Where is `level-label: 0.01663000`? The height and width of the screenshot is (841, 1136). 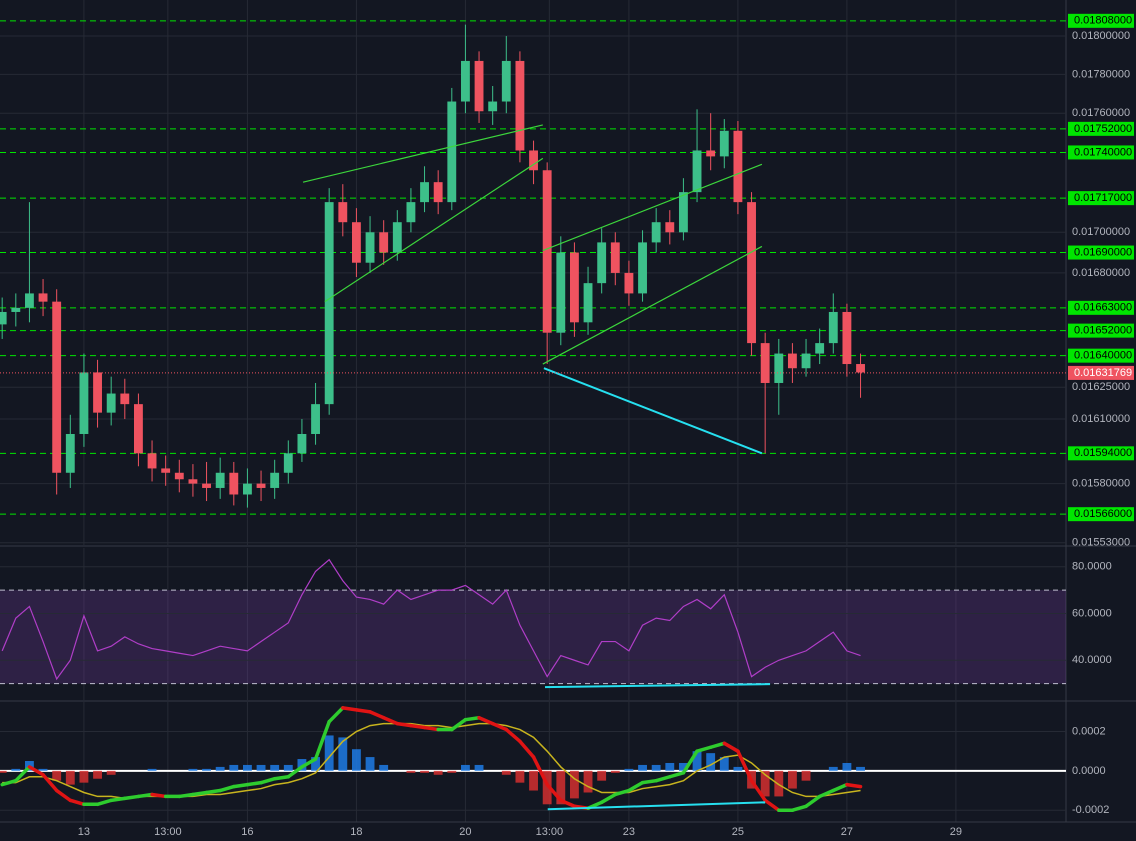
level-label: 0.01663000 is located at coordinates (1103, 308).